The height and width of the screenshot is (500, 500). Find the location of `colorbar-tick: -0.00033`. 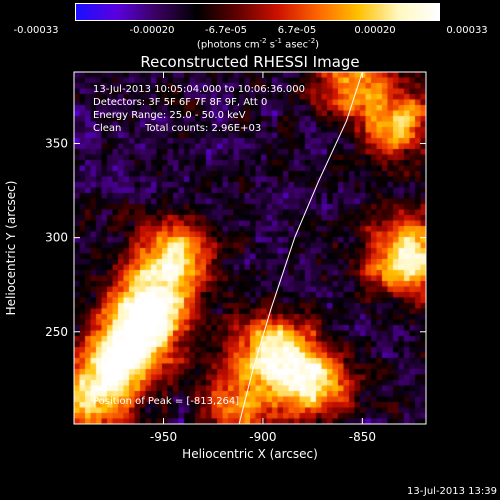

colorbar-tick: -0.00033 is located at coordinates (36, 30).